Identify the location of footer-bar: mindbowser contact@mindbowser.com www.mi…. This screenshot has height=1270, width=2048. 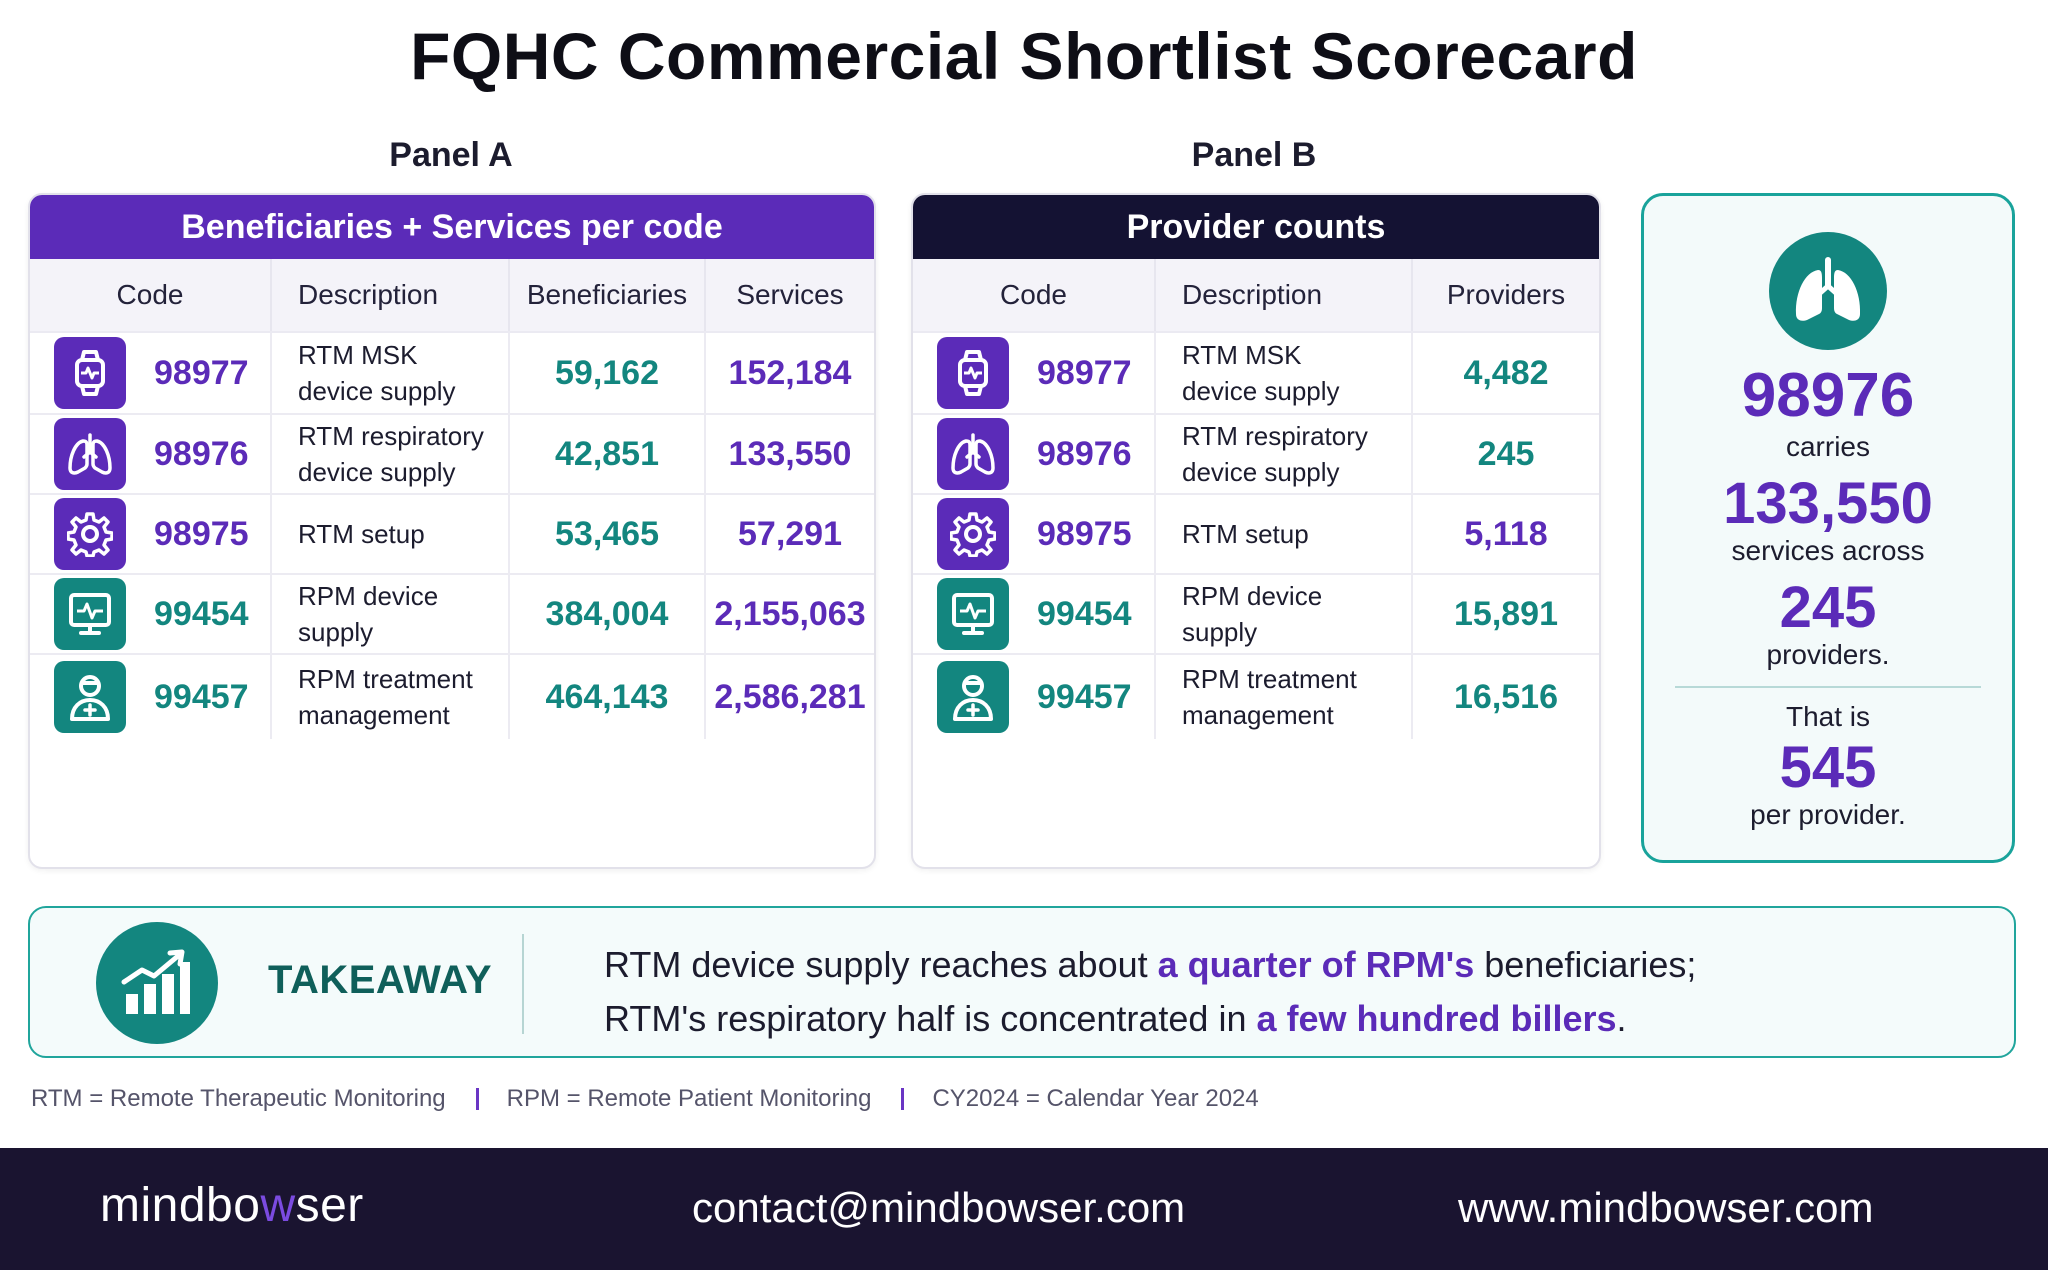
(1024, 1209).